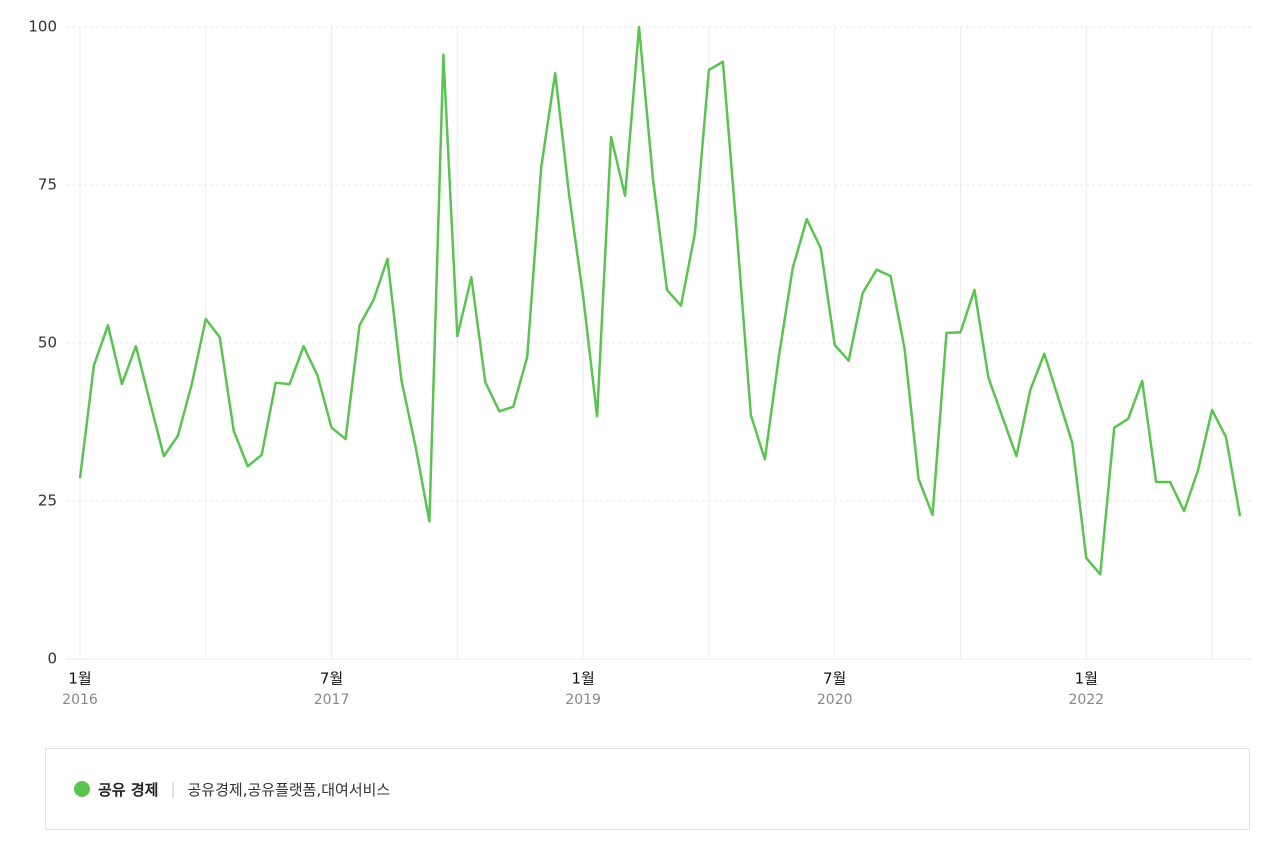  I want to click on x-tick-year: 2022, so click(1086, 700).